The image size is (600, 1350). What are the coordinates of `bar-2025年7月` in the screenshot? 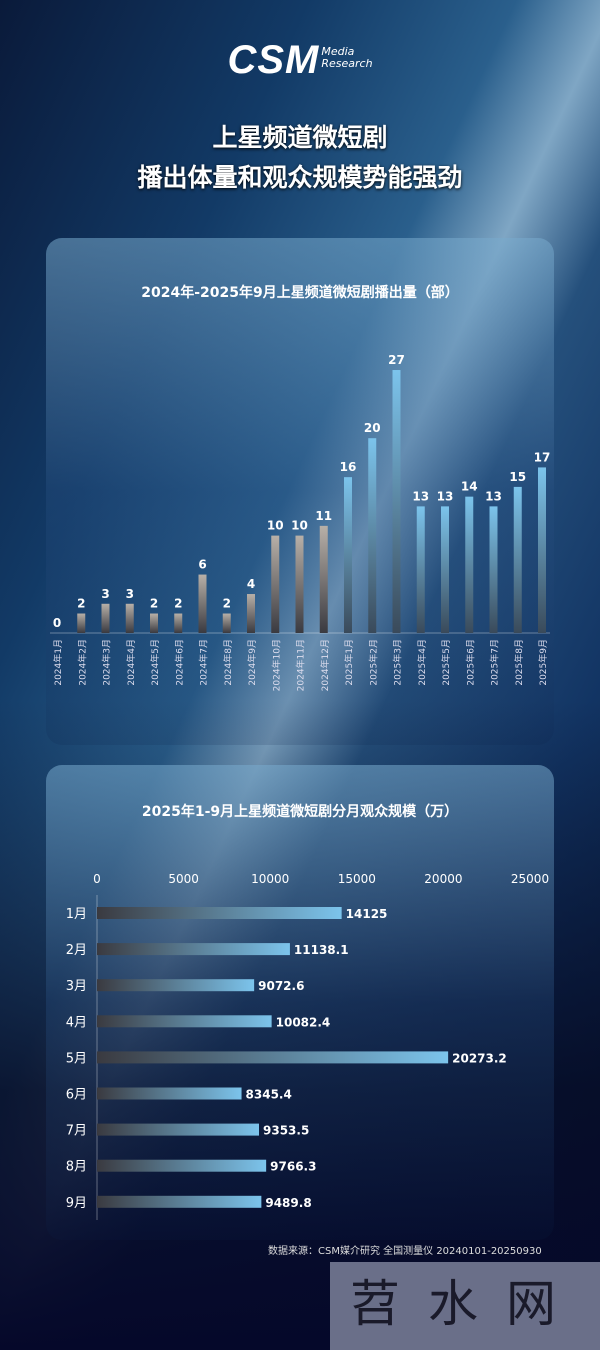 It's located at (493, 569).